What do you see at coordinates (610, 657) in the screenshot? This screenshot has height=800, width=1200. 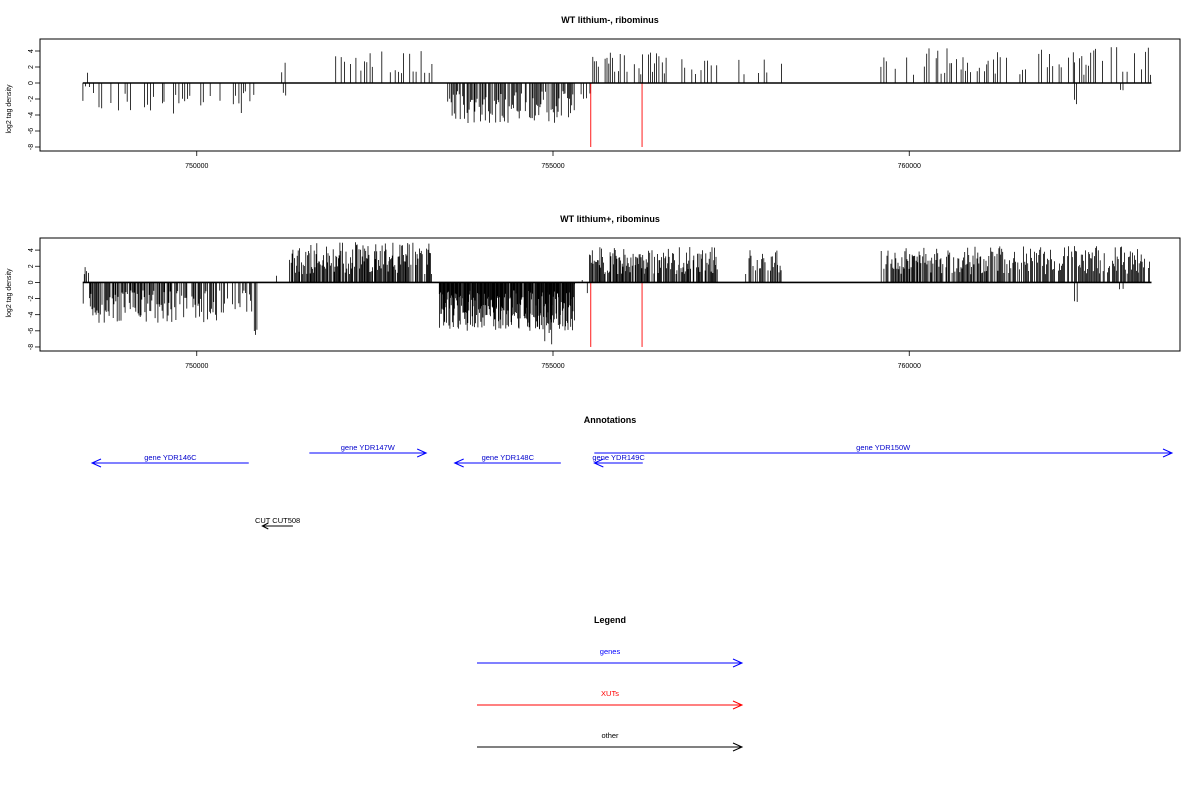 I see `legend-item-genes: genes` at bounding box center [610, 657].